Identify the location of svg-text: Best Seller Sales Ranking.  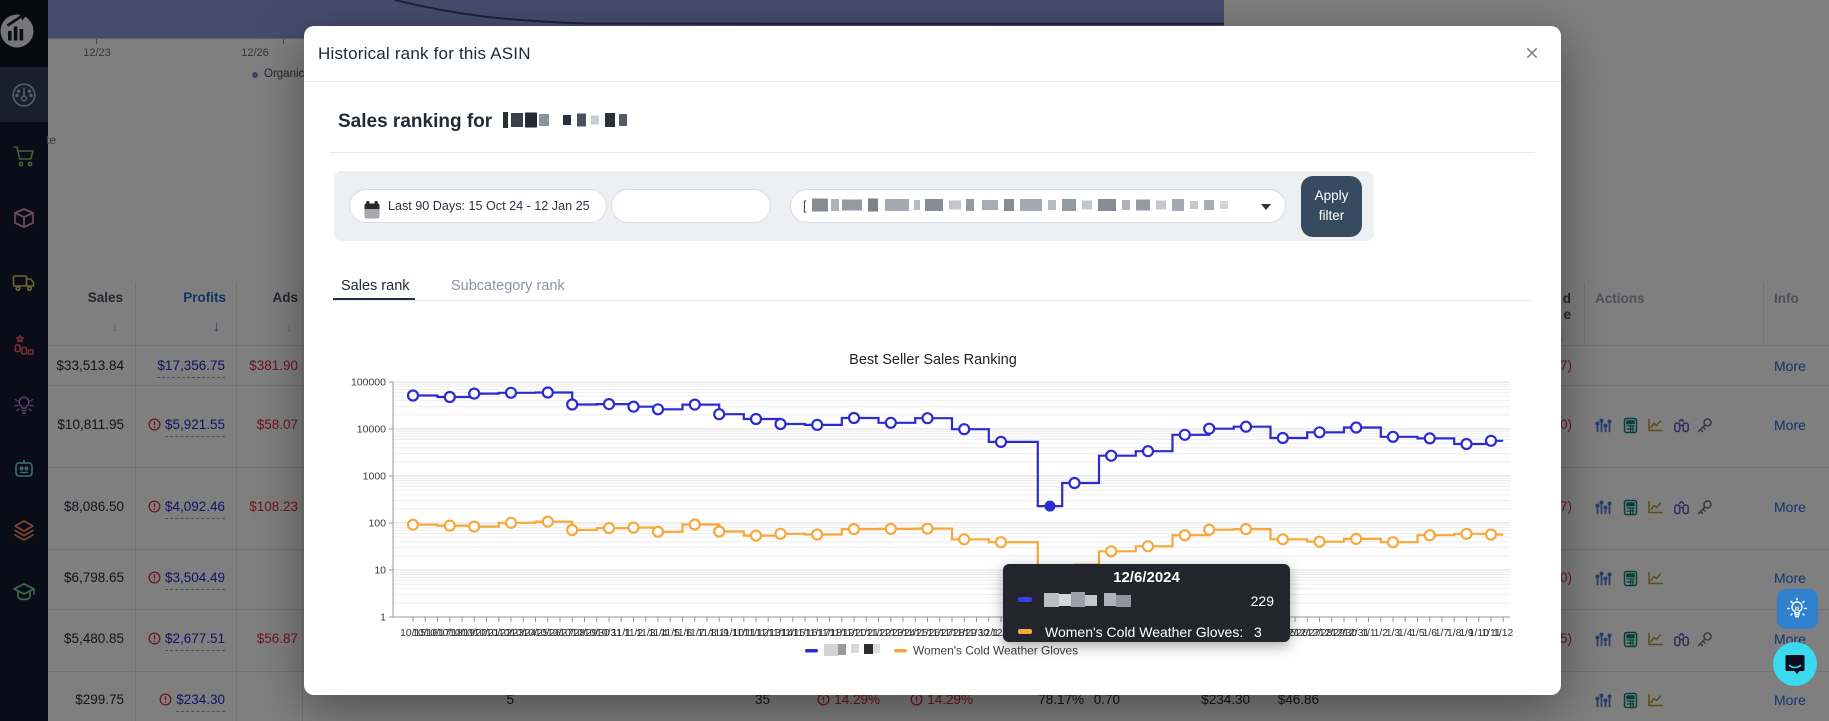
(933, 360).